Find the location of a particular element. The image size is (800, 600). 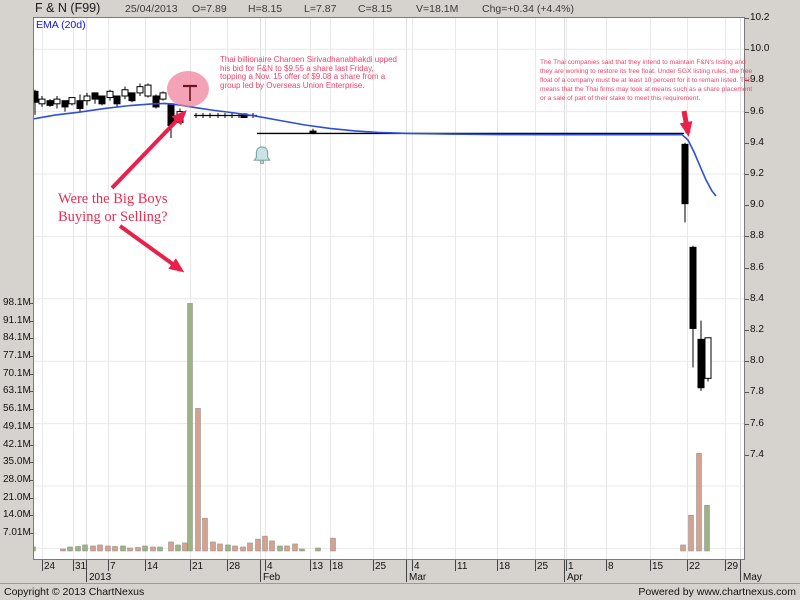

quote-volume: V=18.1M is located at coordinates (437, 9).